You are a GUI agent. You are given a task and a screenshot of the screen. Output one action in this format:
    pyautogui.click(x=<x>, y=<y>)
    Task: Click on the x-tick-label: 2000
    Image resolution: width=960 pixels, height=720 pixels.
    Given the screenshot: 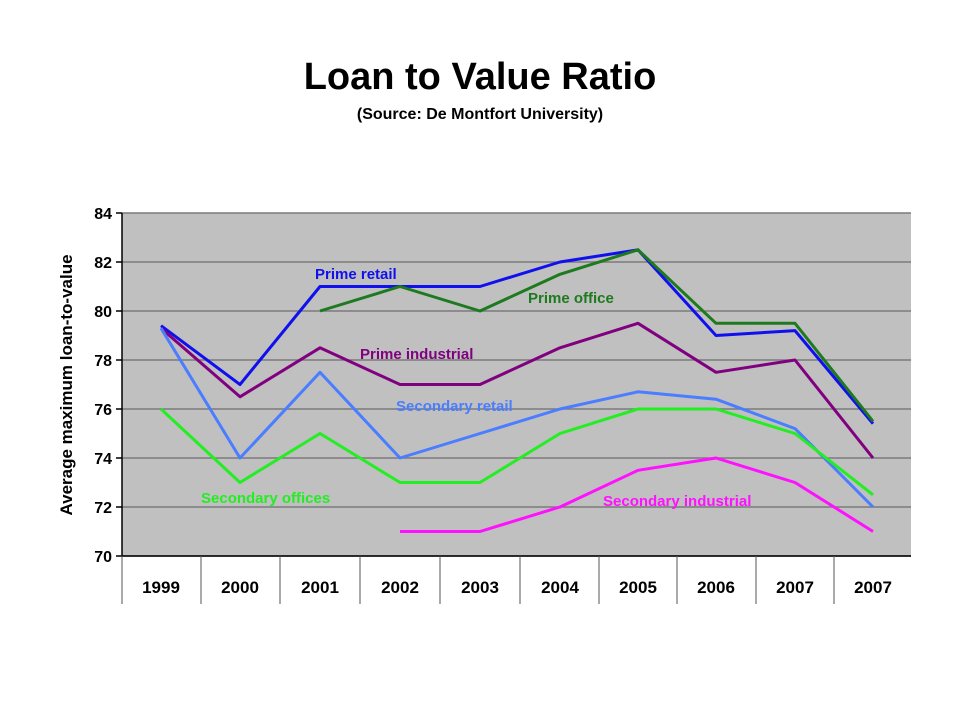 What is the action you would take?
    pyautogui.click(x=240, y=587)
    